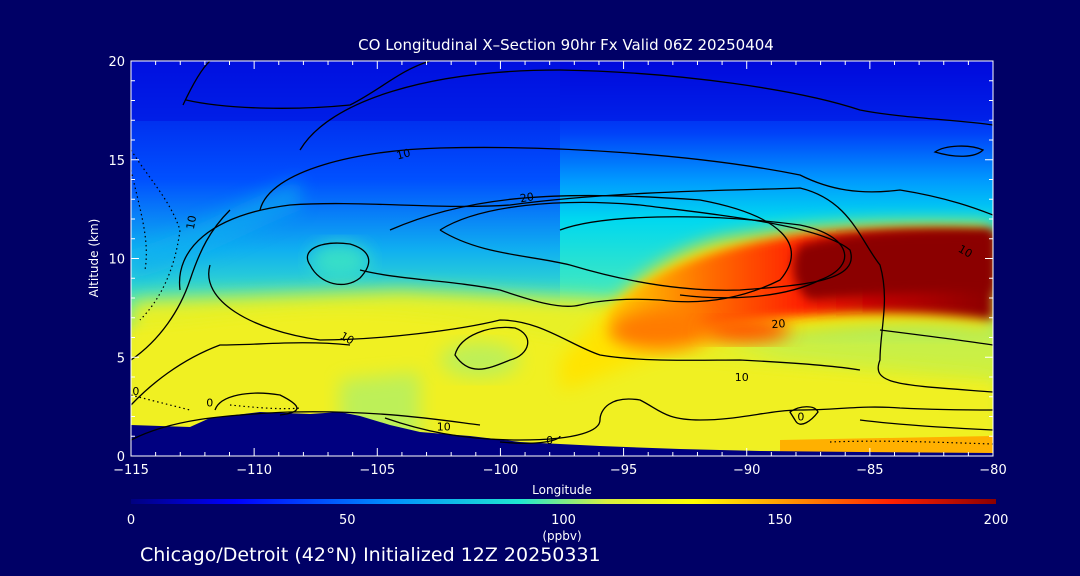  What do you see at coordinates (996, 520) in the screenshot?
I see `colorbar-tick-label: 200` at bounding box center [996, 520].